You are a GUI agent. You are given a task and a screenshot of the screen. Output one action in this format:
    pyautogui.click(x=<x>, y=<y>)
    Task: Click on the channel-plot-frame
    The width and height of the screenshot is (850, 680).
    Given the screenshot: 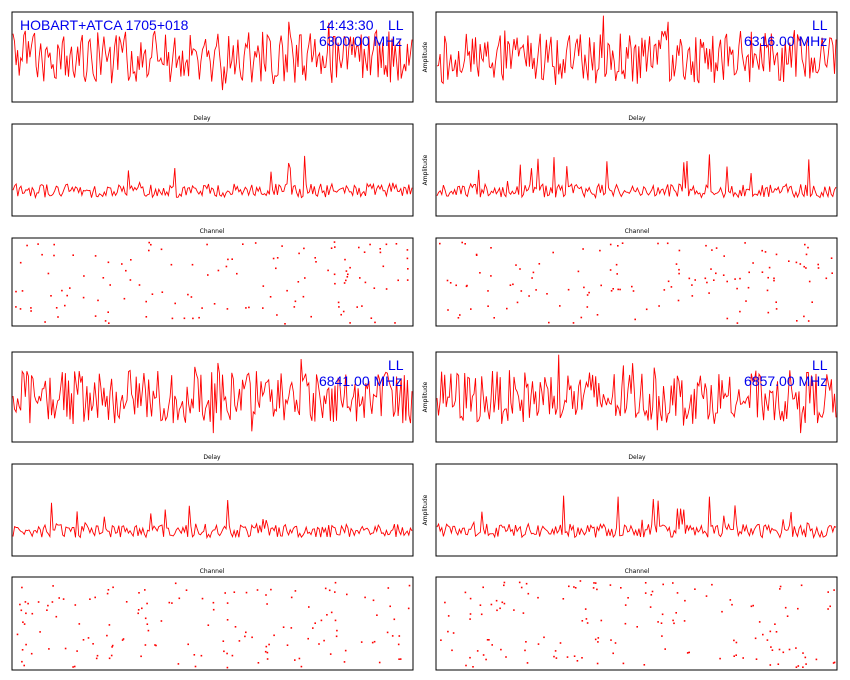 What is the action you would take?
    pyautogui.click(x=636, y=510)
    